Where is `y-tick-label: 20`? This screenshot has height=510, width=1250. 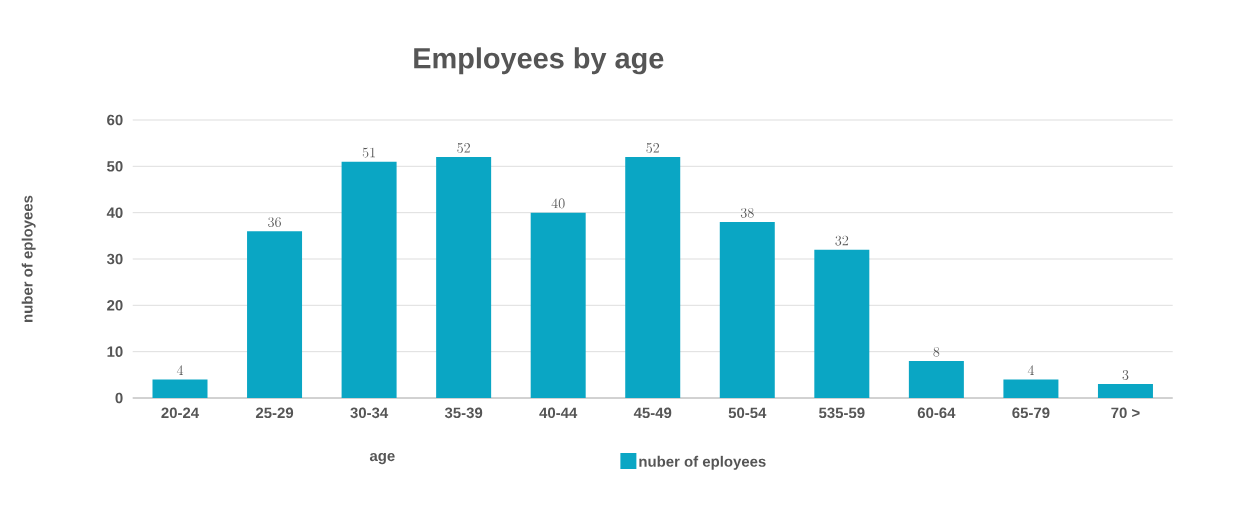 y-tick-label: 20 is located at coordinates (115, 305).